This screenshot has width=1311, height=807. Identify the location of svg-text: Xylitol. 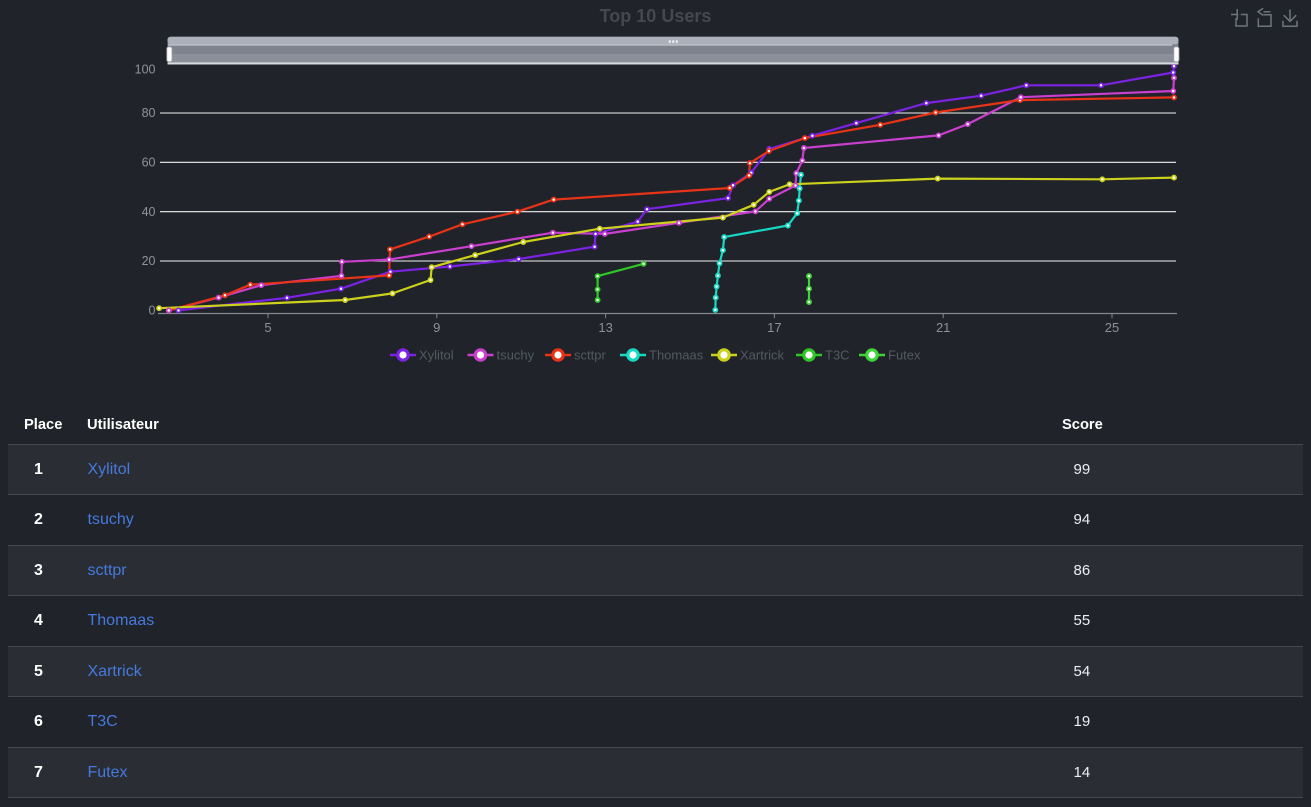
(436, 355).